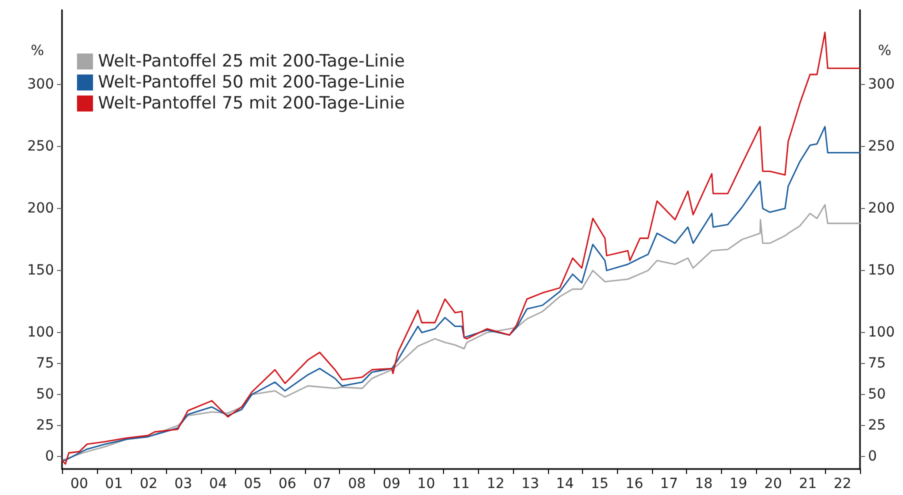 This screenshot has height=495, width=903. I want to click on legend-label: Welt-Pantoffel 75 mit 200-Tage-Linie, so click(251, 104).